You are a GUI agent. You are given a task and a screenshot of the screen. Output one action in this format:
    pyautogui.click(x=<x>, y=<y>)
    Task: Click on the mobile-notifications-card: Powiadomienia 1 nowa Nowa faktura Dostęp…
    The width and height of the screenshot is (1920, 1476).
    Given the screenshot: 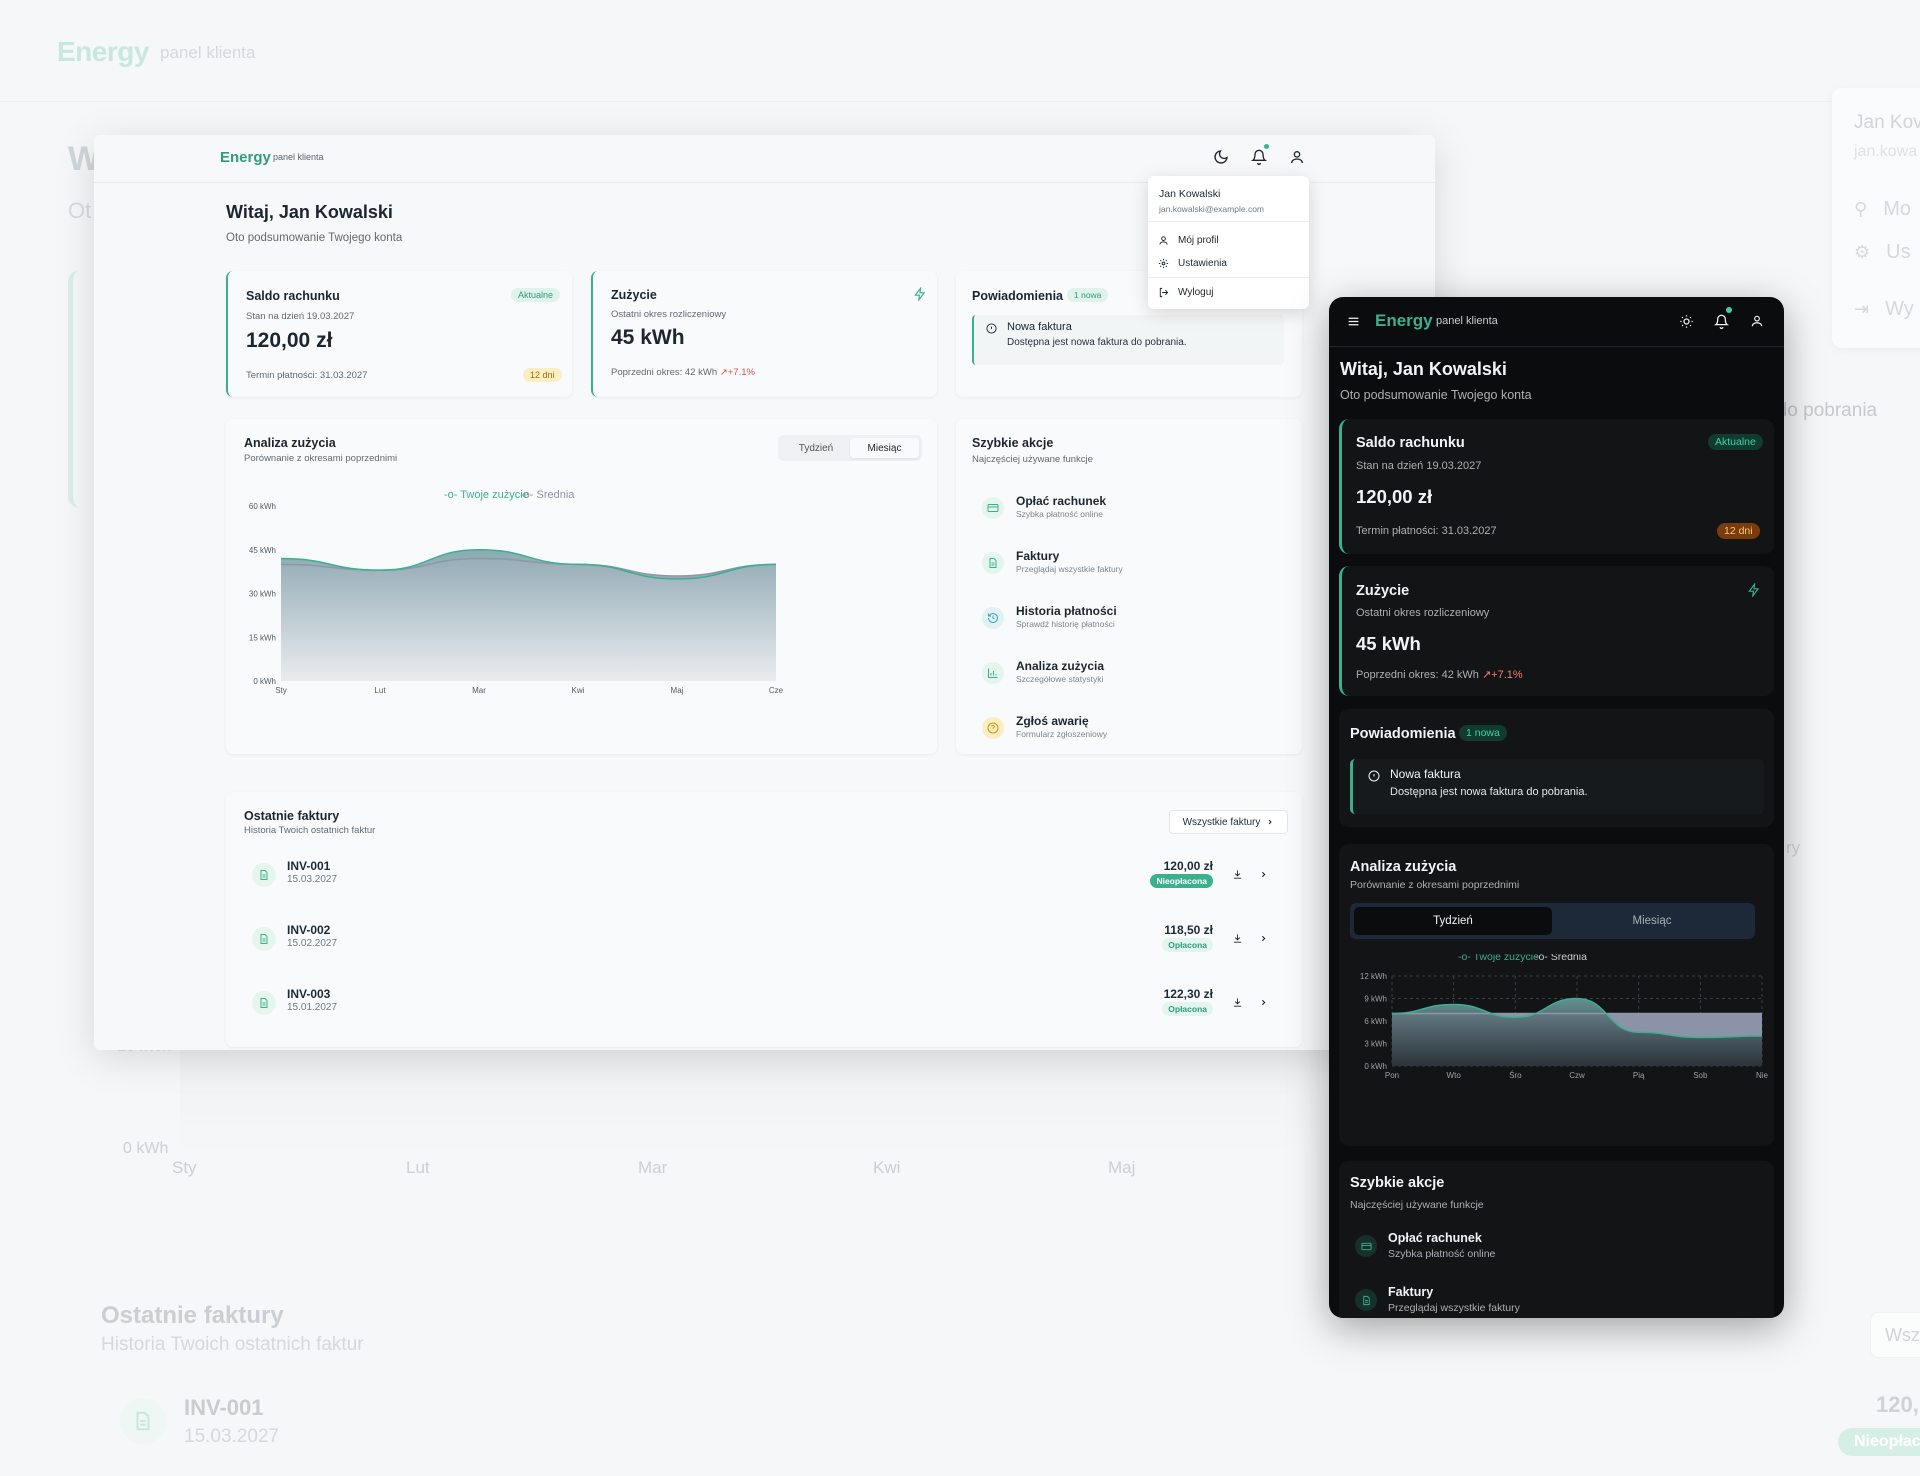 What is the action you would take?
    pyautogui.click(x=1556, y=768)
    